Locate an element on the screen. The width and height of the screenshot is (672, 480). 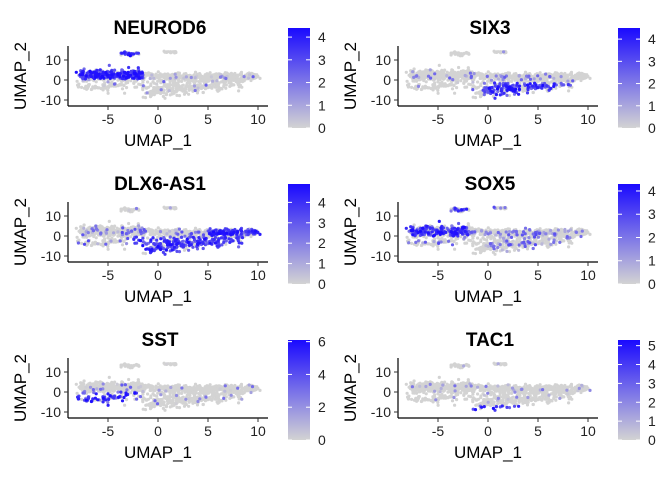
y-tick-label: 10 is located at coordinates (53, 60).